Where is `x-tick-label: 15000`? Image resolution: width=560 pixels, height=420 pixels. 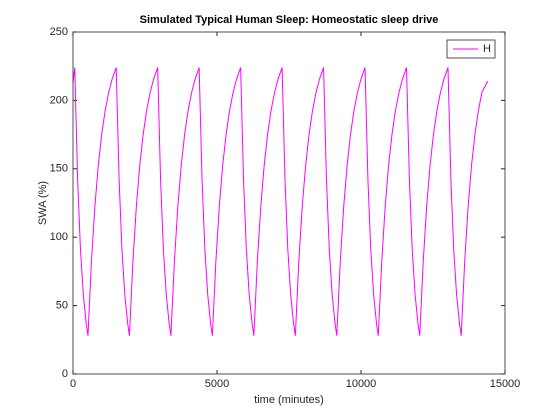
x-tick-label: 15000 is located at coordinates (505, 384).